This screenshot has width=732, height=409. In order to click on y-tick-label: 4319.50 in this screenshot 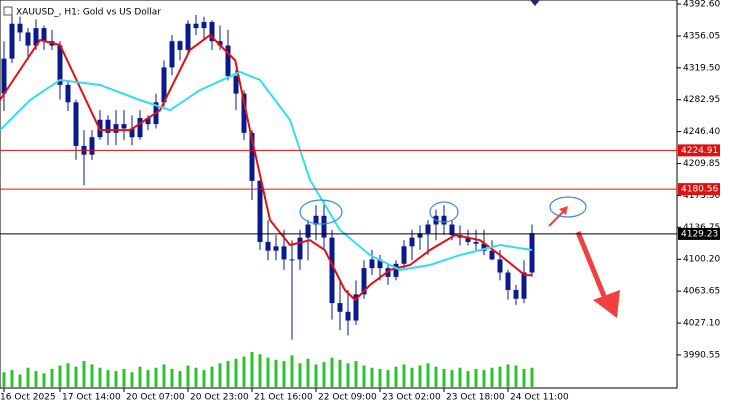, I will do `click(701, 68)`.